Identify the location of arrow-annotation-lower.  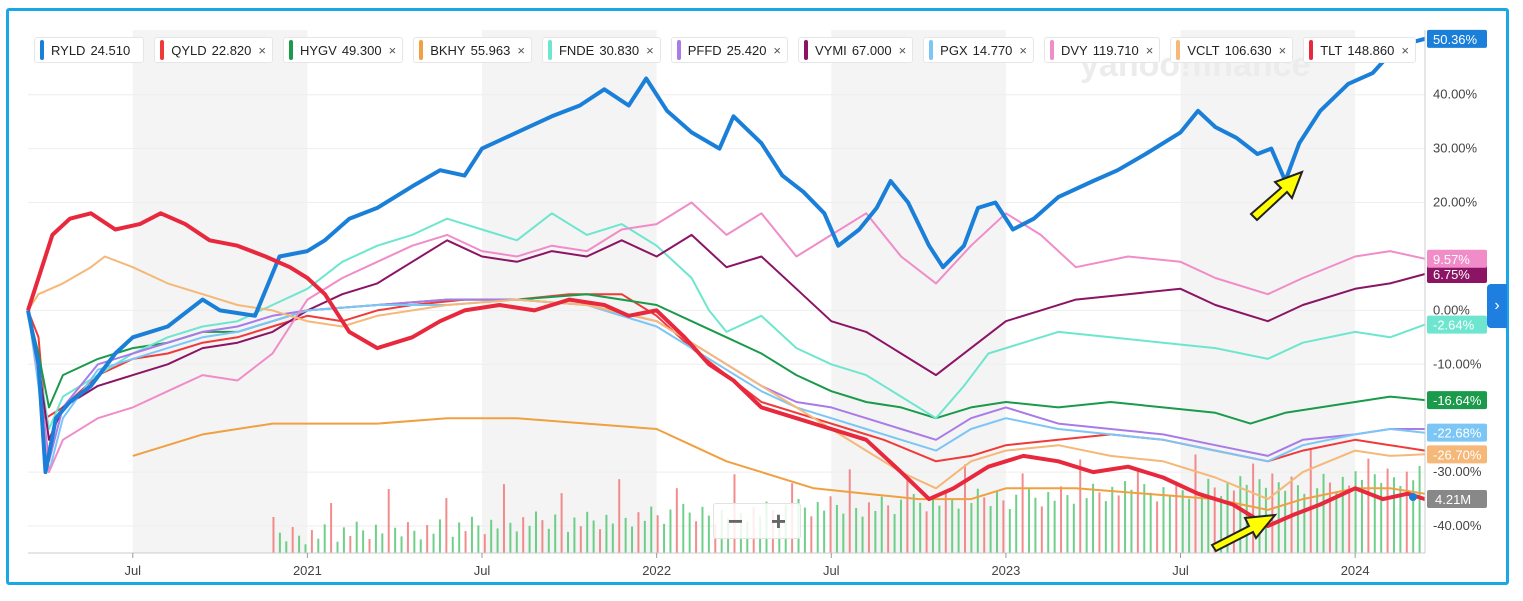
(1244, 533).